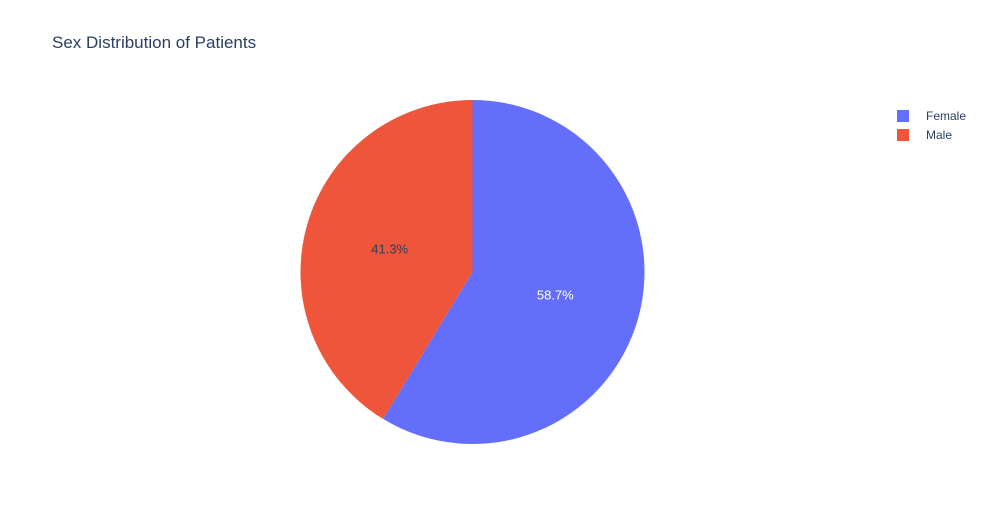  What do you see at coordinates (386, 259) in the screenshot?
I see `pie-slice-male` at bounding box center [386, 259].